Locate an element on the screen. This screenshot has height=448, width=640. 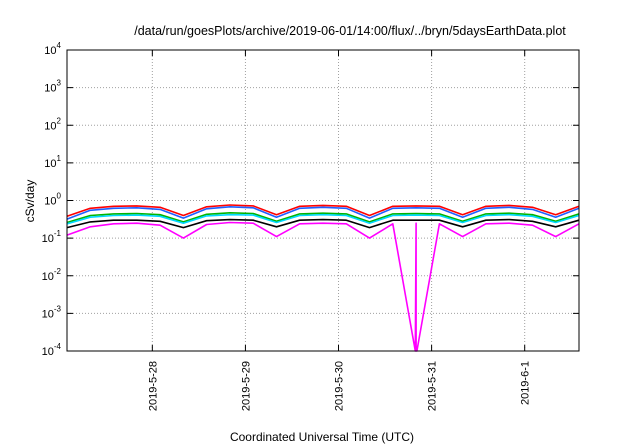
y-tick-label: 10⁻³ is located at coordinates (52, 312).